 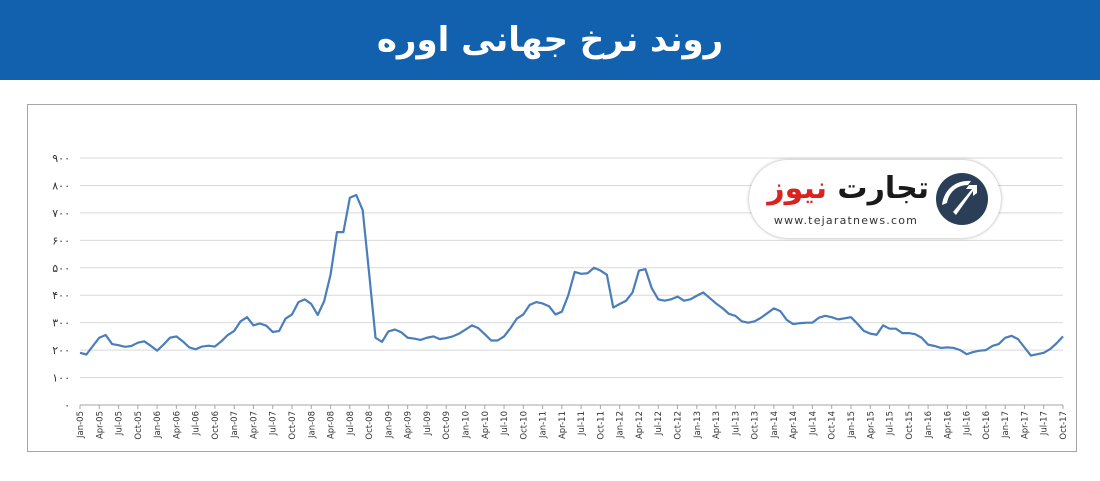 What do you see at coordinates (505, 423) in the screenshot?
I see `x-tick-label: Jul-10` at bounding box center [505, 423].